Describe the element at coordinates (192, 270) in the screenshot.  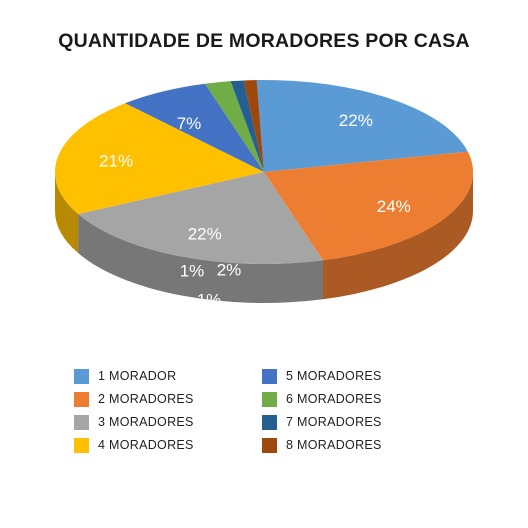
I see `data-label-8-moradores: 1%` at that location.